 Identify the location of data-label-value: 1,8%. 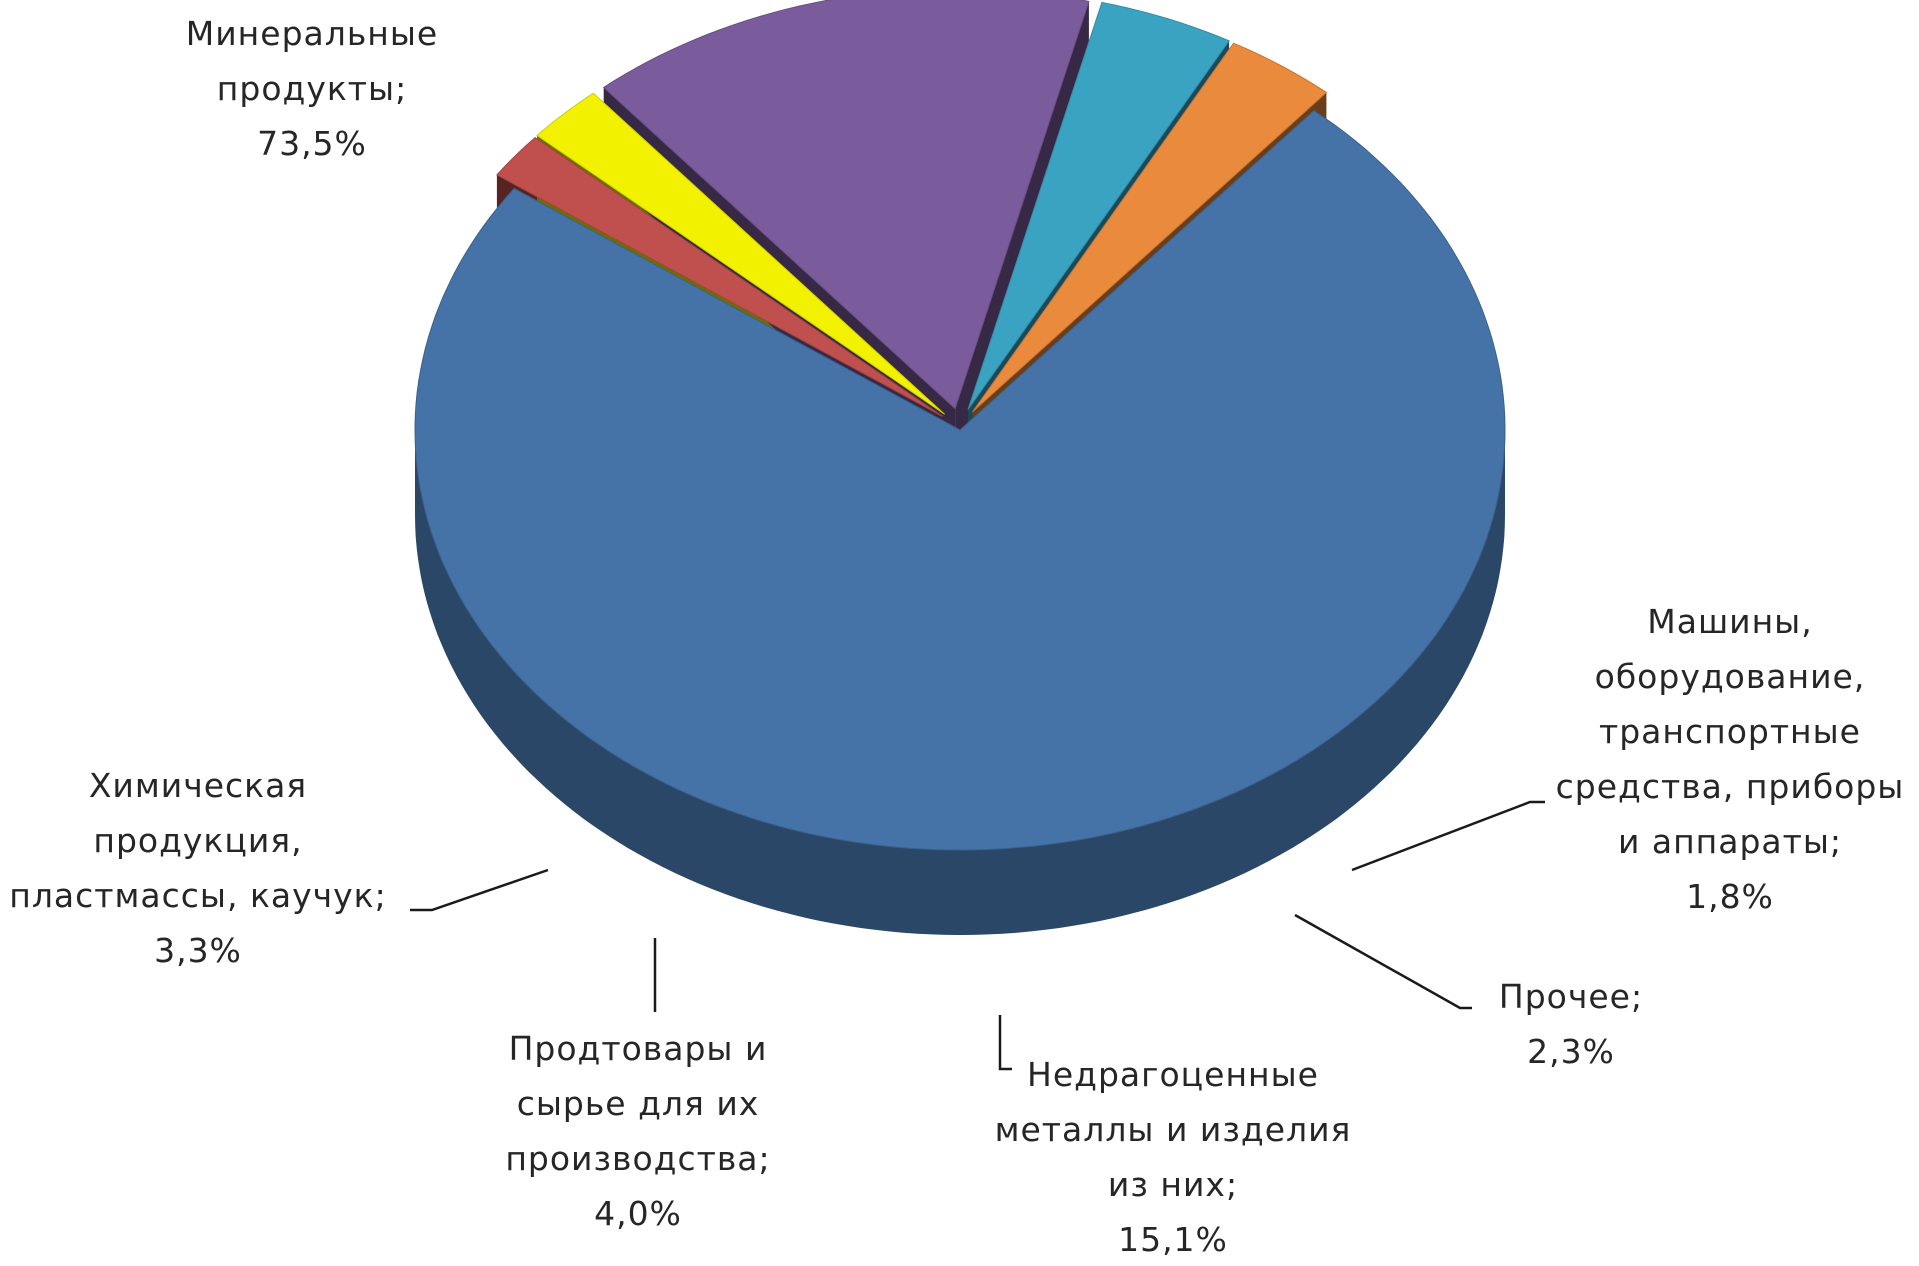
(1730, 896).